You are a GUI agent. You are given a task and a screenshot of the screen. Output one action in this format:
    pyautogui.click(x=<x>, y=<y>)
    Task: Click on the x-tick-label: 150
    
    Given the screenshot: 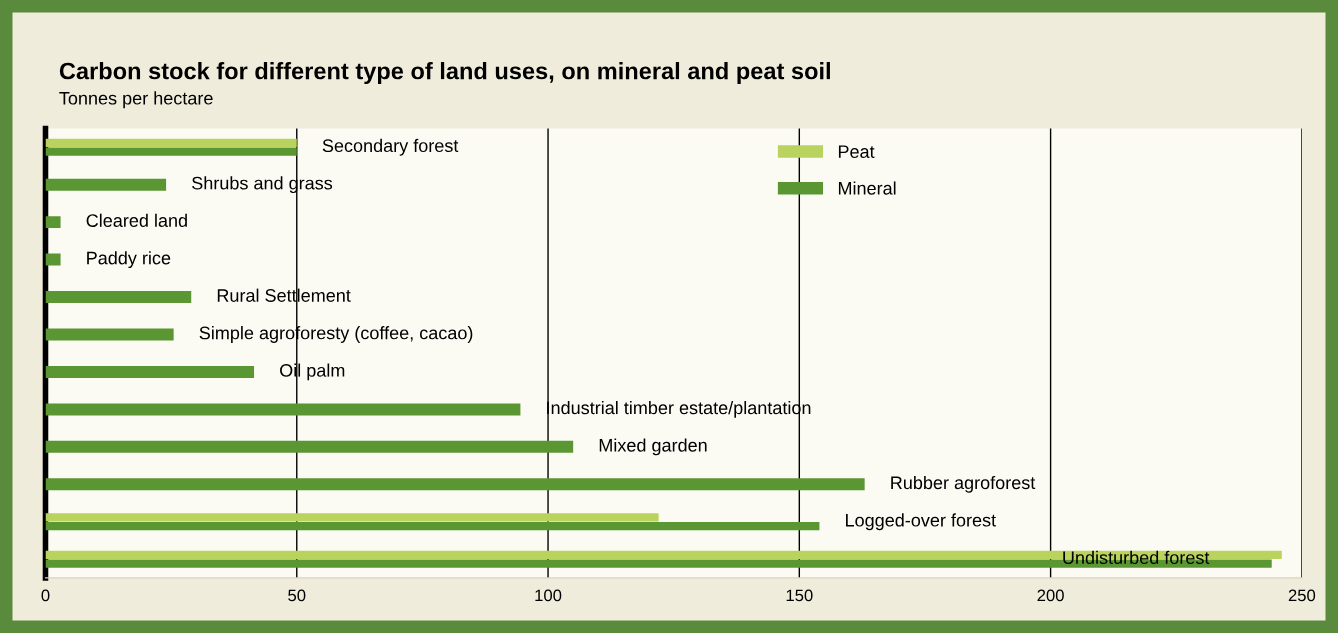 What is the action you would take?
    pyautogui.click(x=799, y=595)
    